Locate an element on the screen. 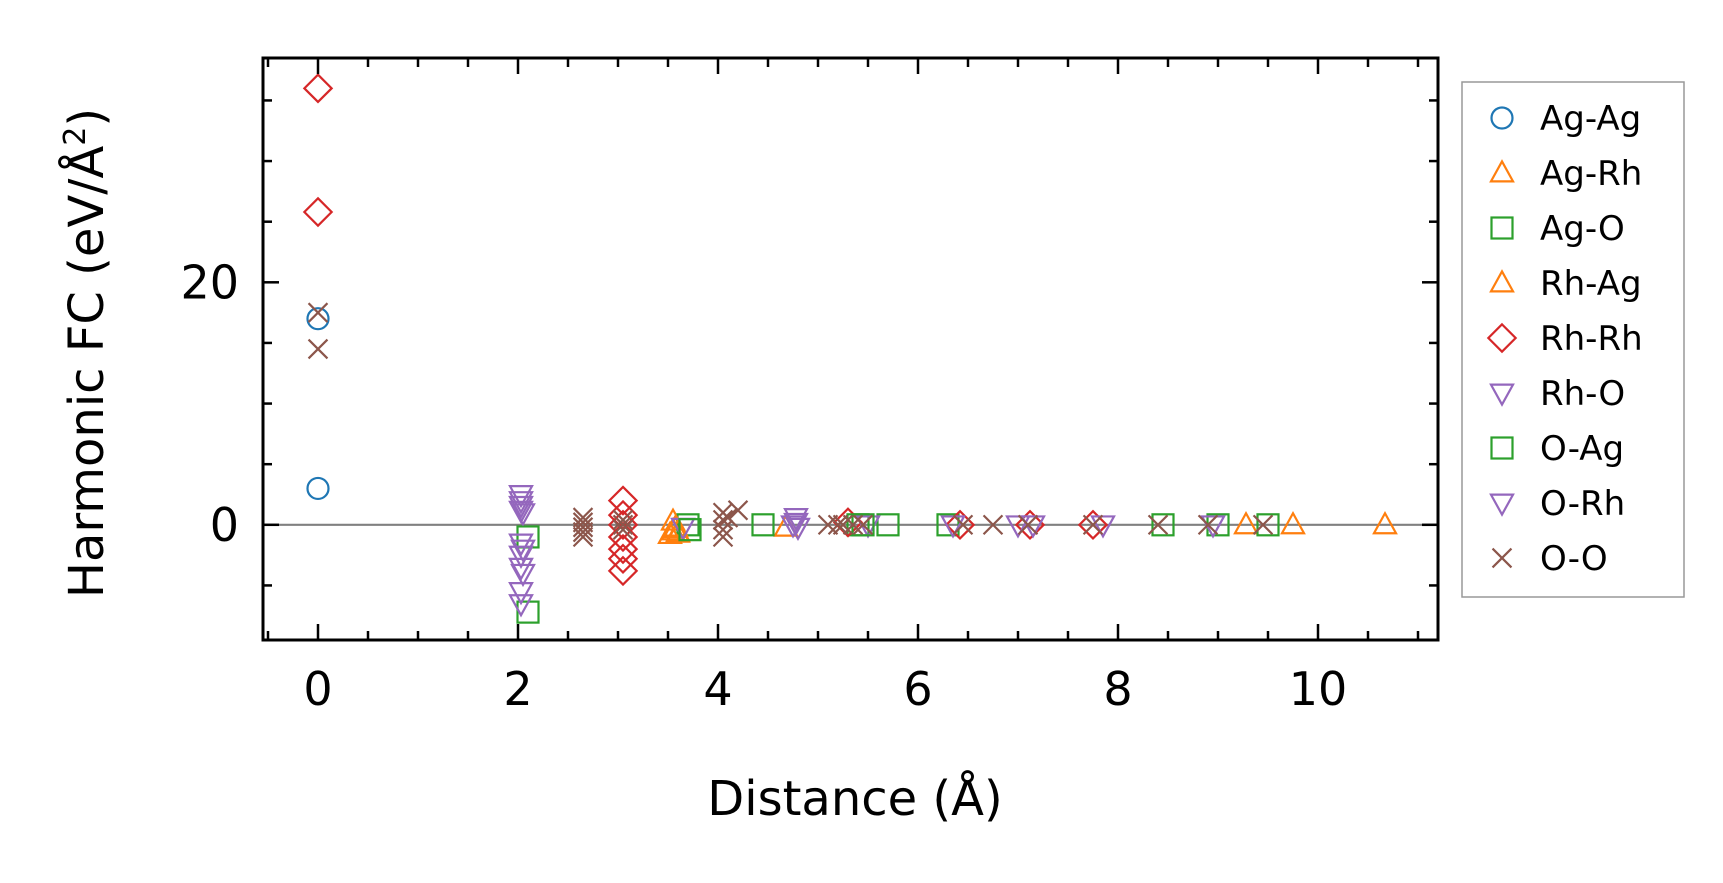 This screenshot has height=883, width=1723. legend-label: O-Rh is located at coordinates (1582, 504).